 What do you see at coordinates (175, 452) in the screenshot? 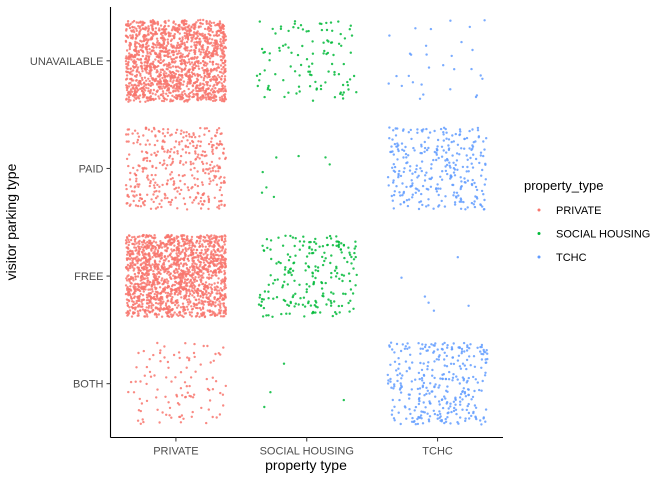
I see `x-tick-label: PRIVATE` at bounding box center [175, 452].